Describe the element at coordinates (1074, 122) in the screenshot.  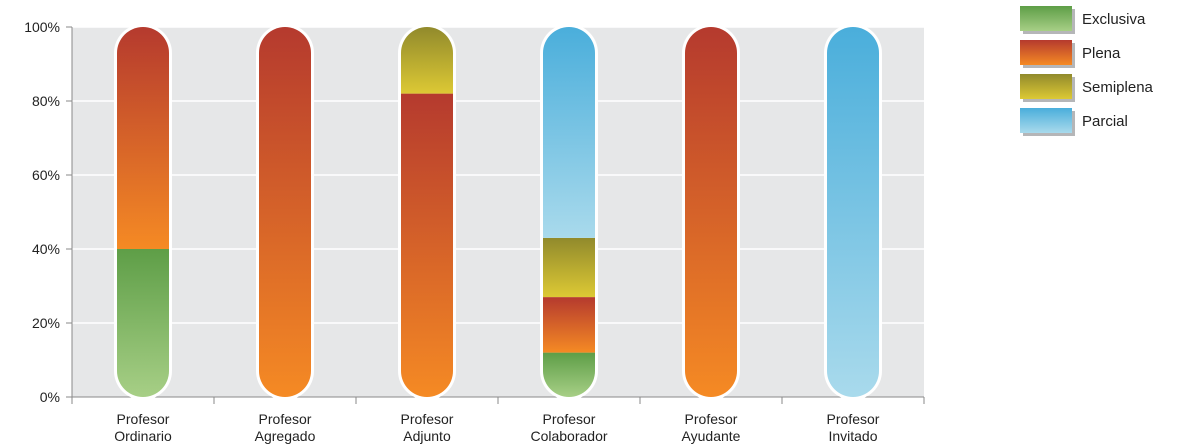
I see `legend-item-parcial: Parcial` at that location.